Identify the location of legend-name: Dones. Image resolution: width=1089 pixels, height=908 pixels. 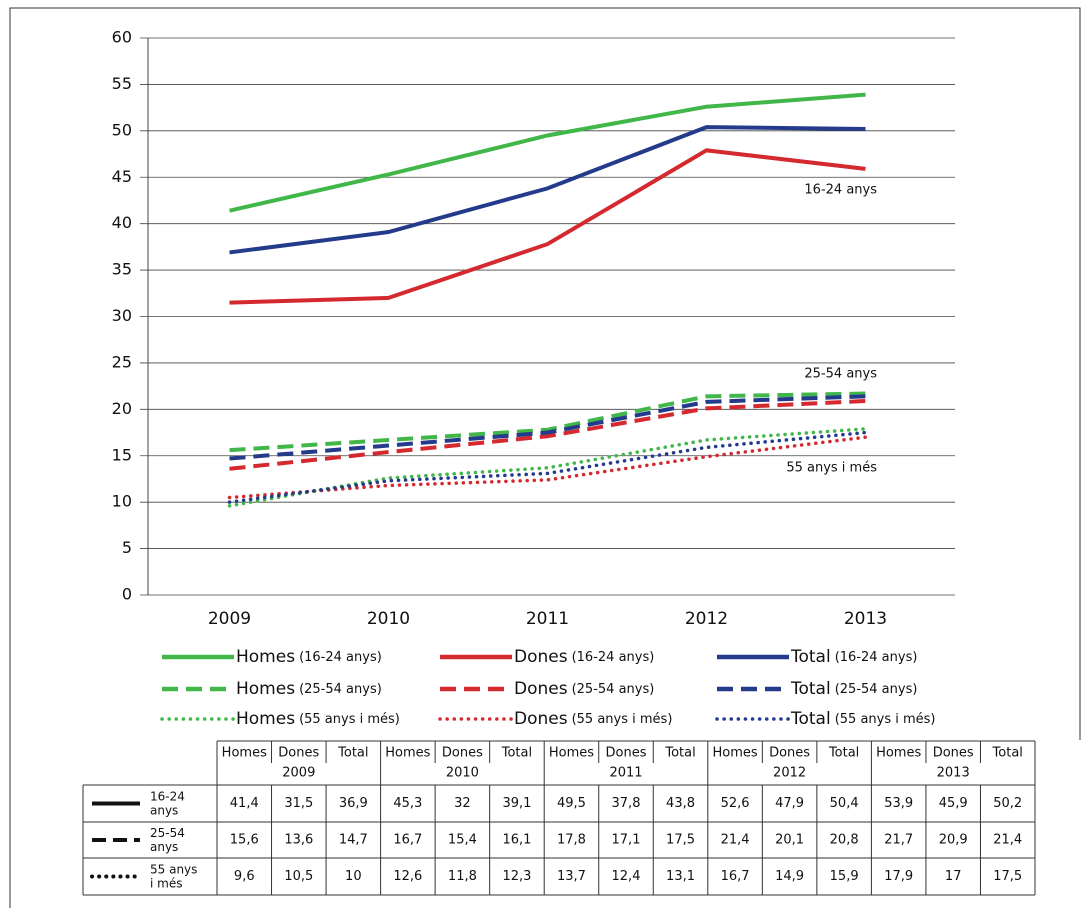
(541, 657).